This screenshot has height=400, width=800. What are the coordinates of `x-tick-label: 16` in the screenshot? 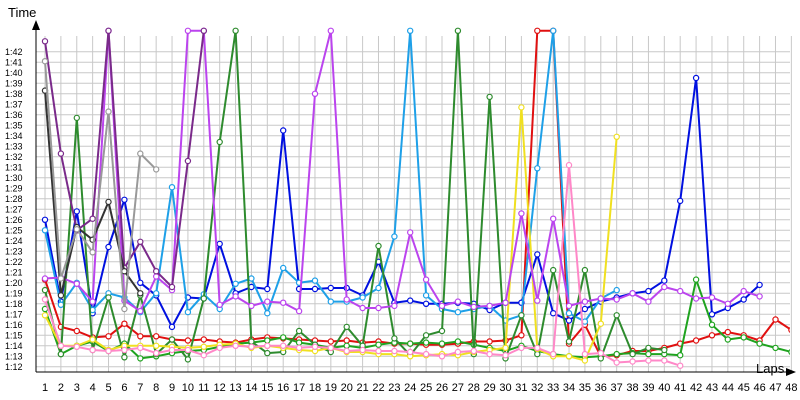 It's located at (283, 388).